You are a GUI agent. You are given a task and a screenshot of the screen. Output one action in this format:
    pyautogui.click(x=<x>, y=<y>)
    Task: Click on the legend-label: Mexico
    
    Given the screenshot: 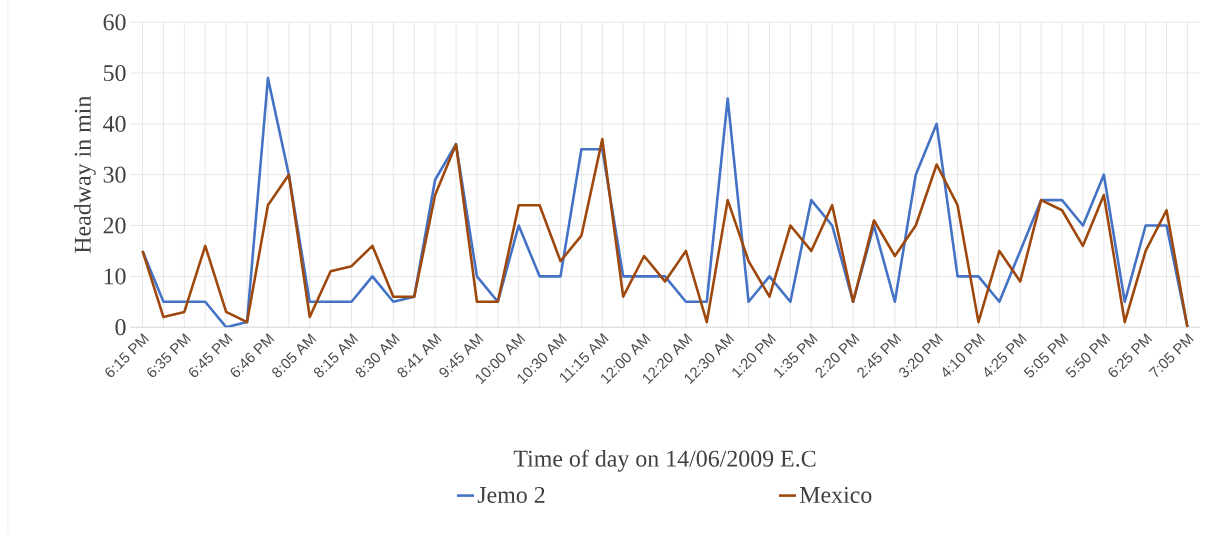 What is the action you would take?
    pyautogui.click(x=835, y=494)
    